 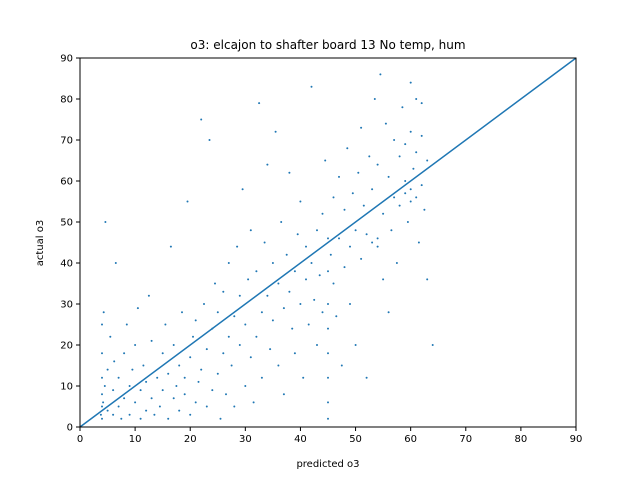 What do you see at coordinates (66, 223) in the screenshot?
I see `y-tick-label: 50` at bounding box center [66, 223].